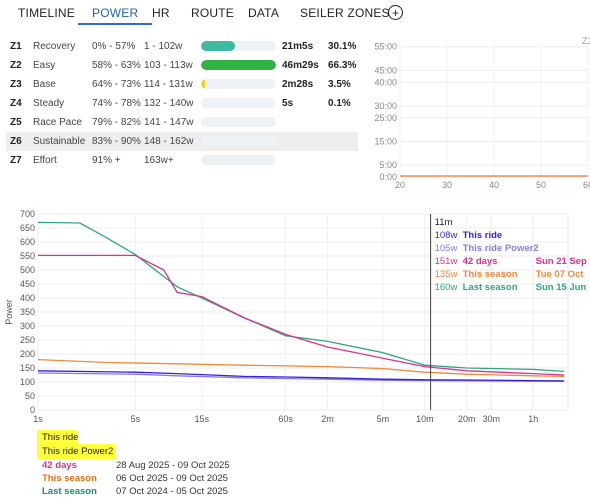  What do you see at coordinates (447, 185) in the screenshot?
I see `mini-x-tick: 30` at bounding box center [447, 185].